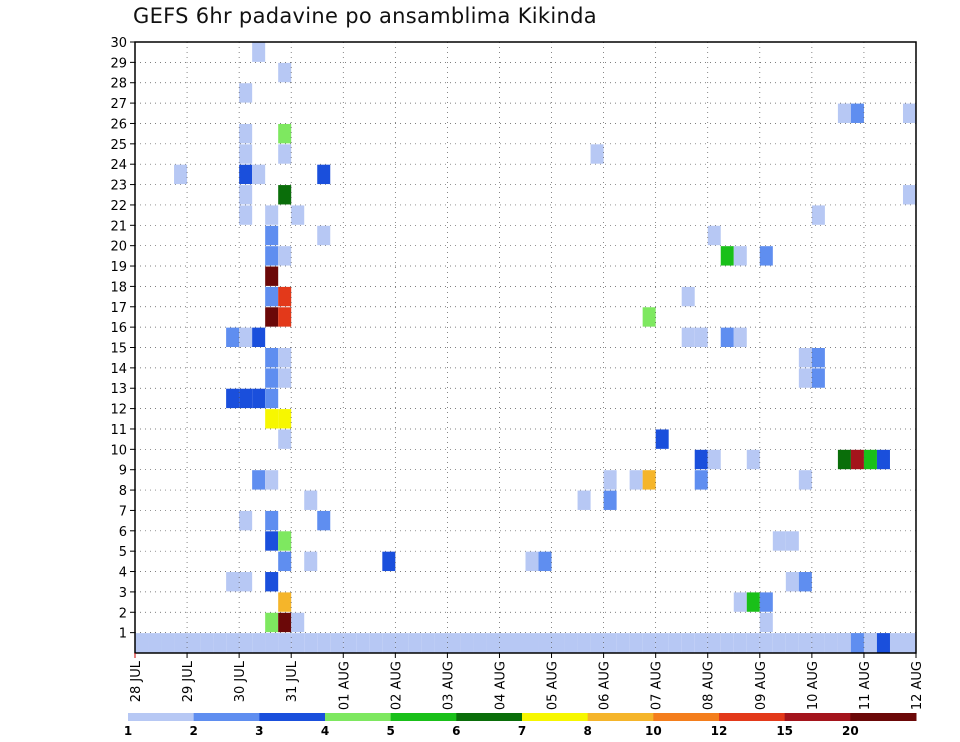  I want to click on y-tick-label: 1, so click(123, 634).